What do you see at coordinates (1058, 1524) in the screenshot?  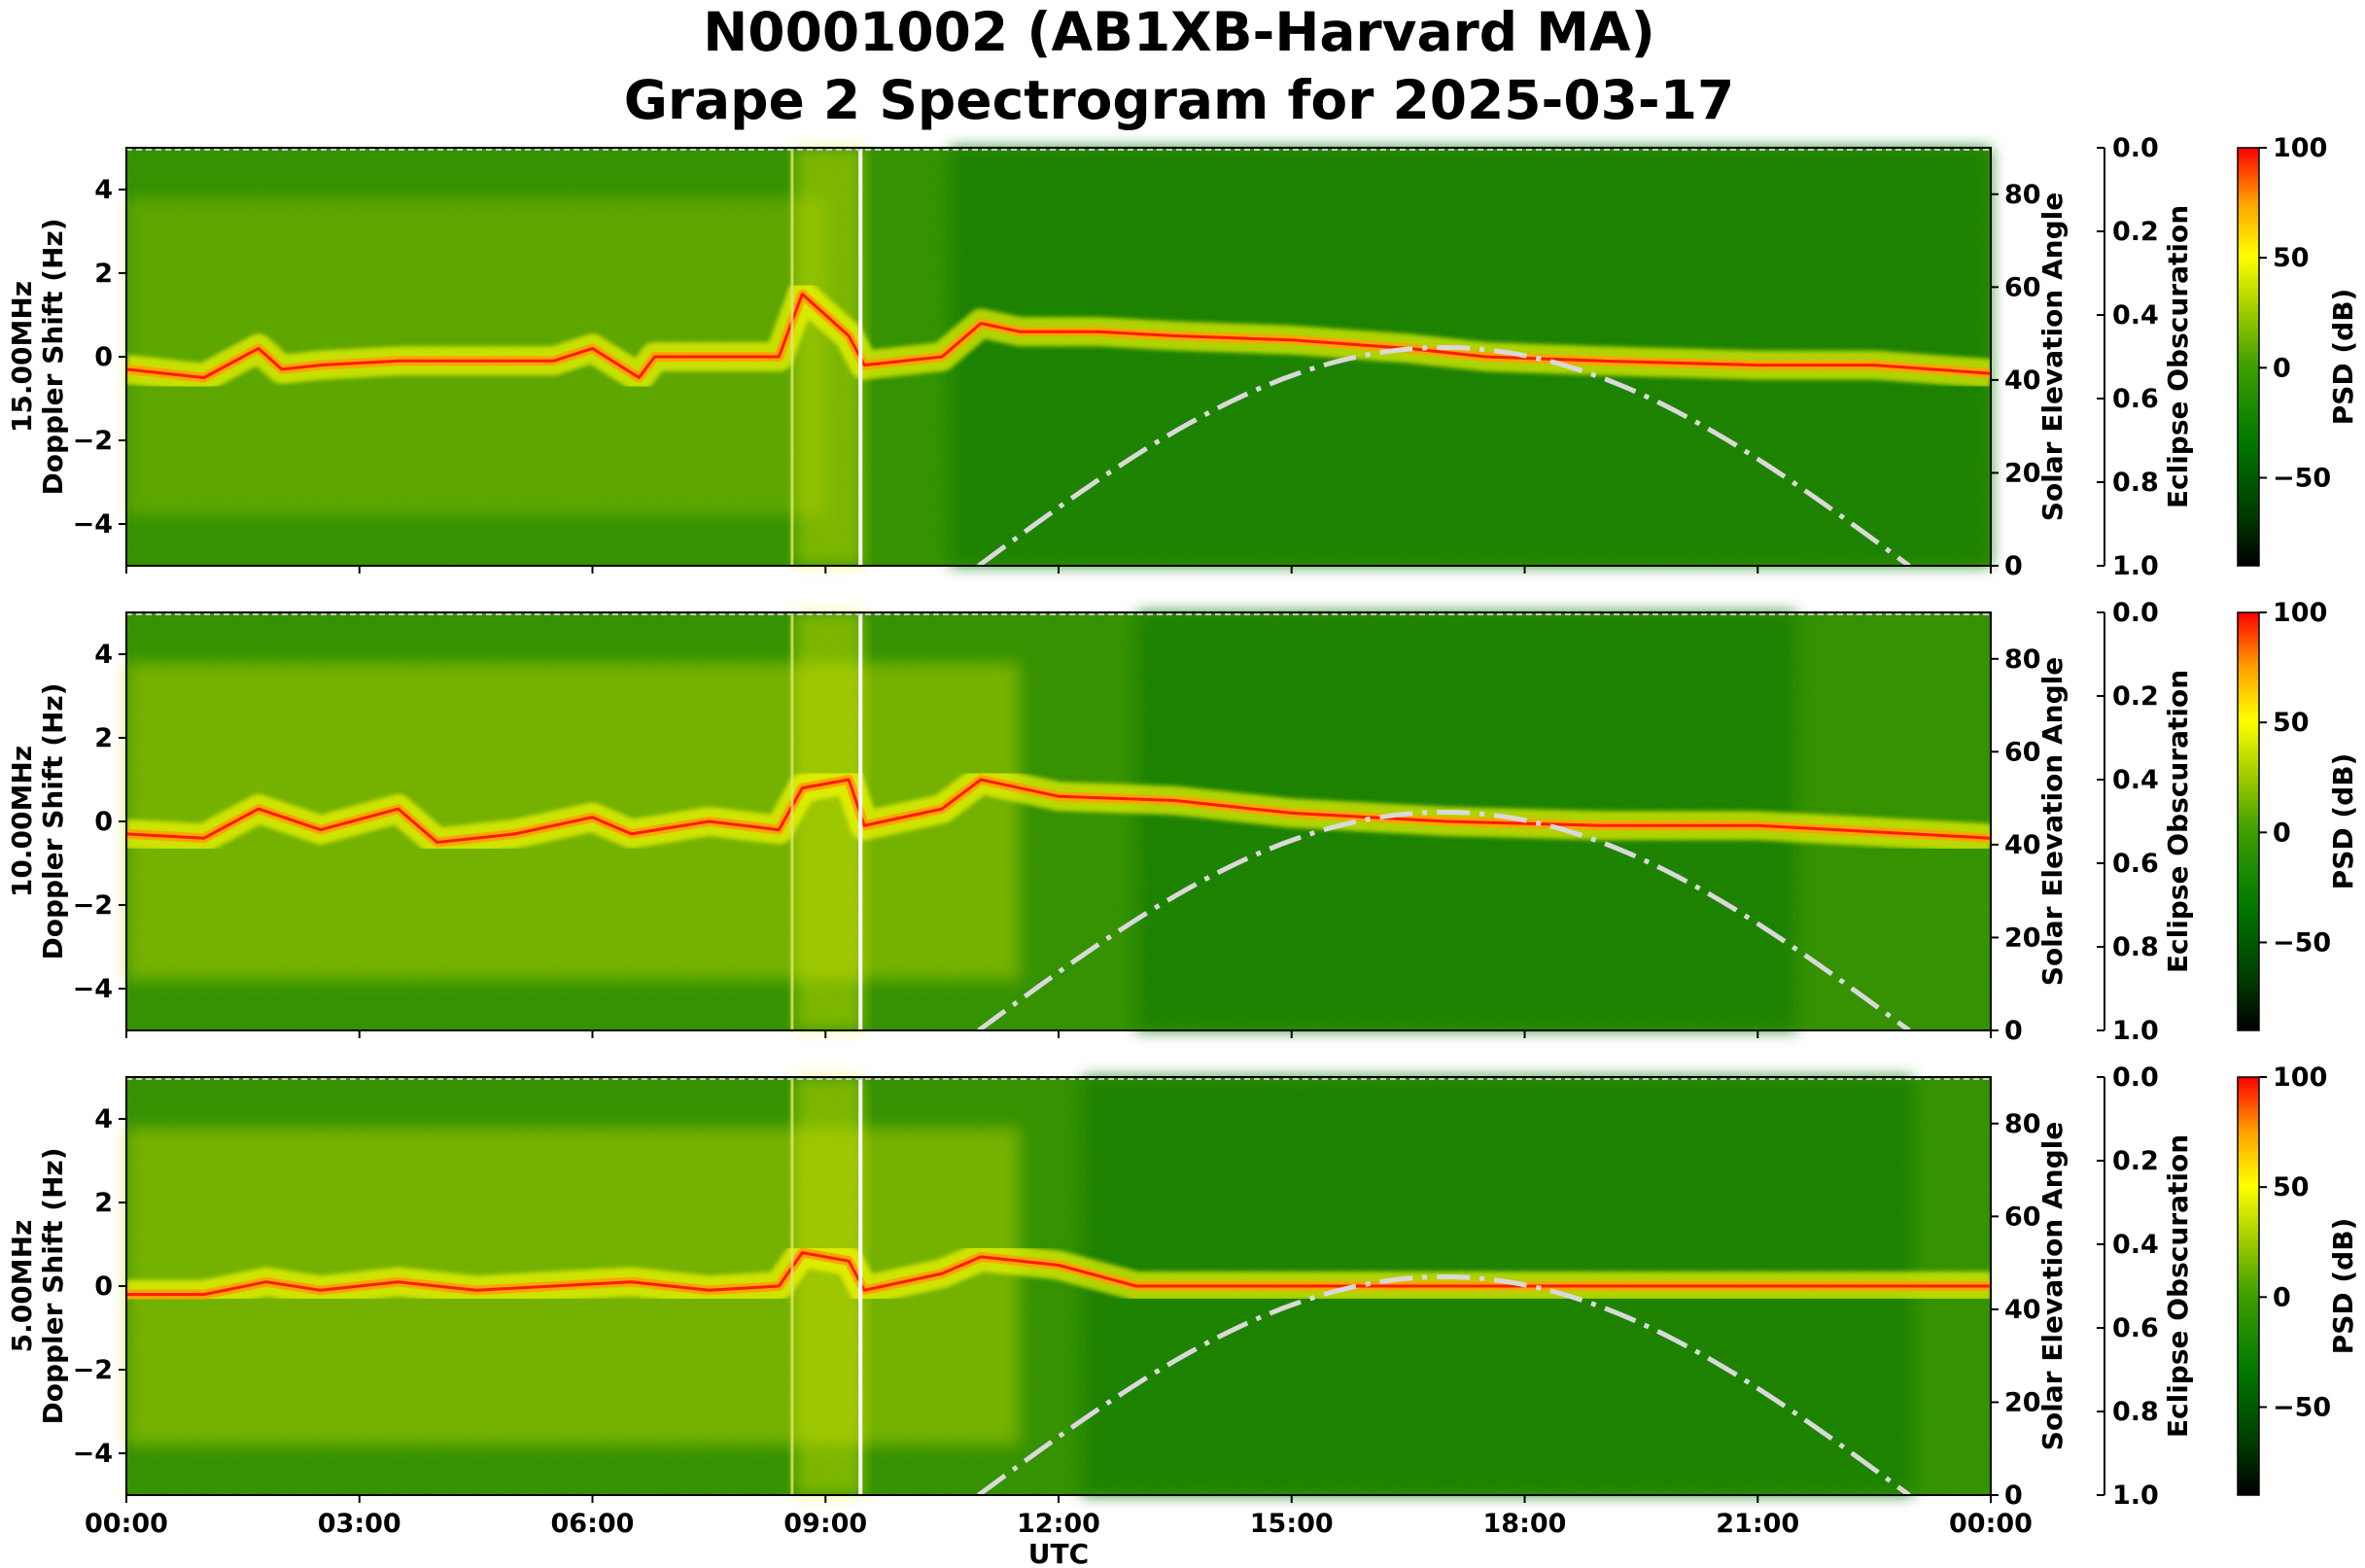 I see `x-tick-label: 12:00` at bounding box center [1058, 1524].